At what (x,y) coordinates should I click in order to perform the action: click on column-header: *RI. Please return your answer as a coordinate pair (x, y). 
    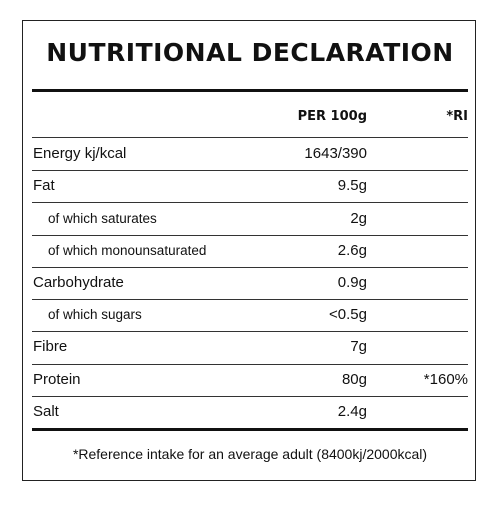
    Looking at the image, I should click on (457, 116).